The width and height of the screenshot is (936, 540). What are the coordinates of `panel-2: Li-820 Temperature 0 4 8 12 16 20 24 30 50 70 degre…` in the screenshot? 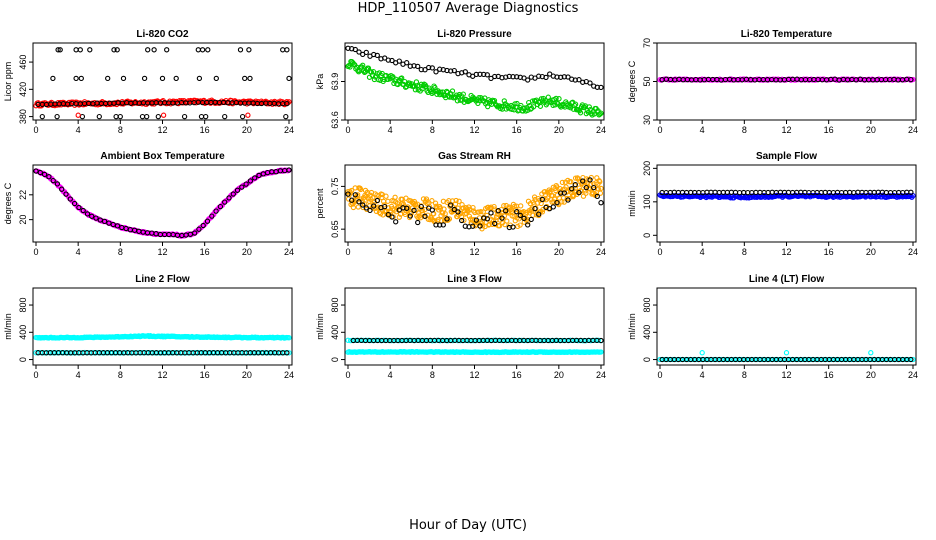 It's located at (772, 82).